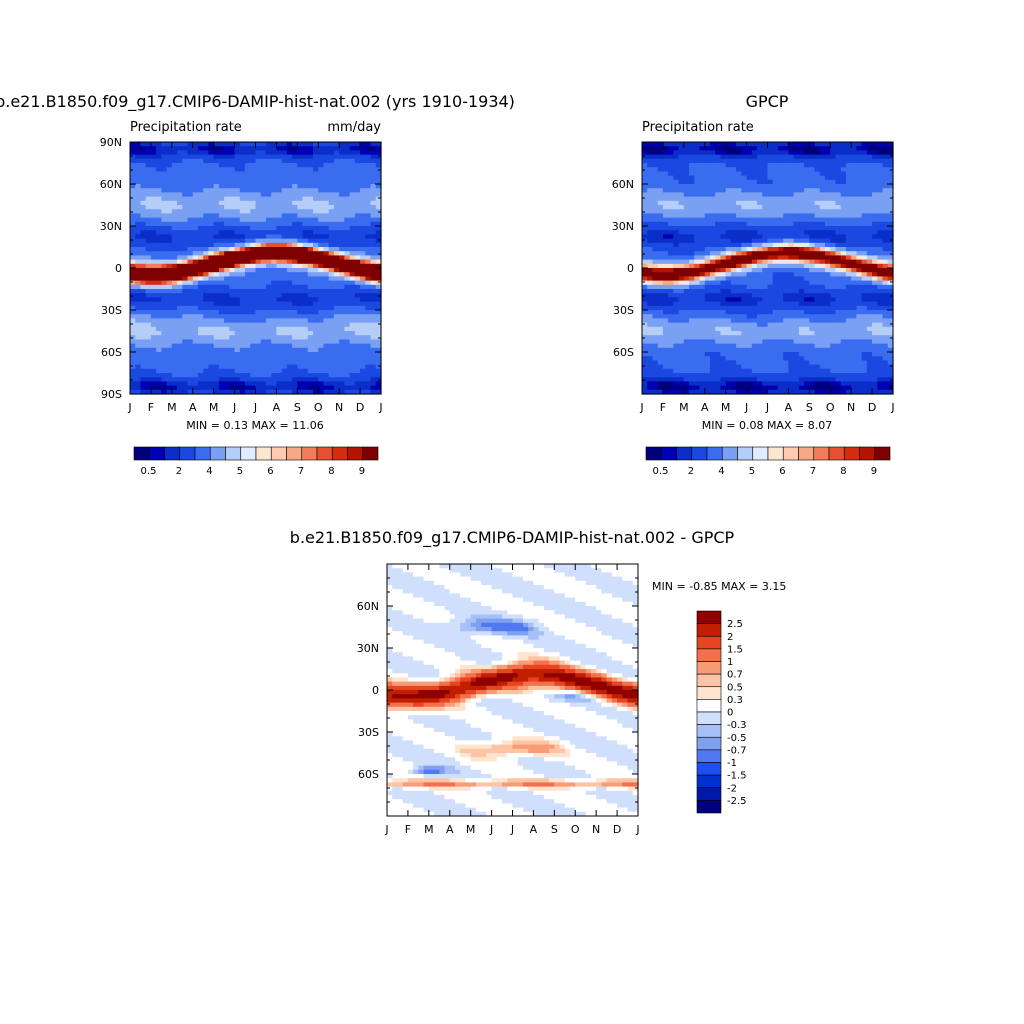  I want to click on colorbar-box, so click(248, 453).